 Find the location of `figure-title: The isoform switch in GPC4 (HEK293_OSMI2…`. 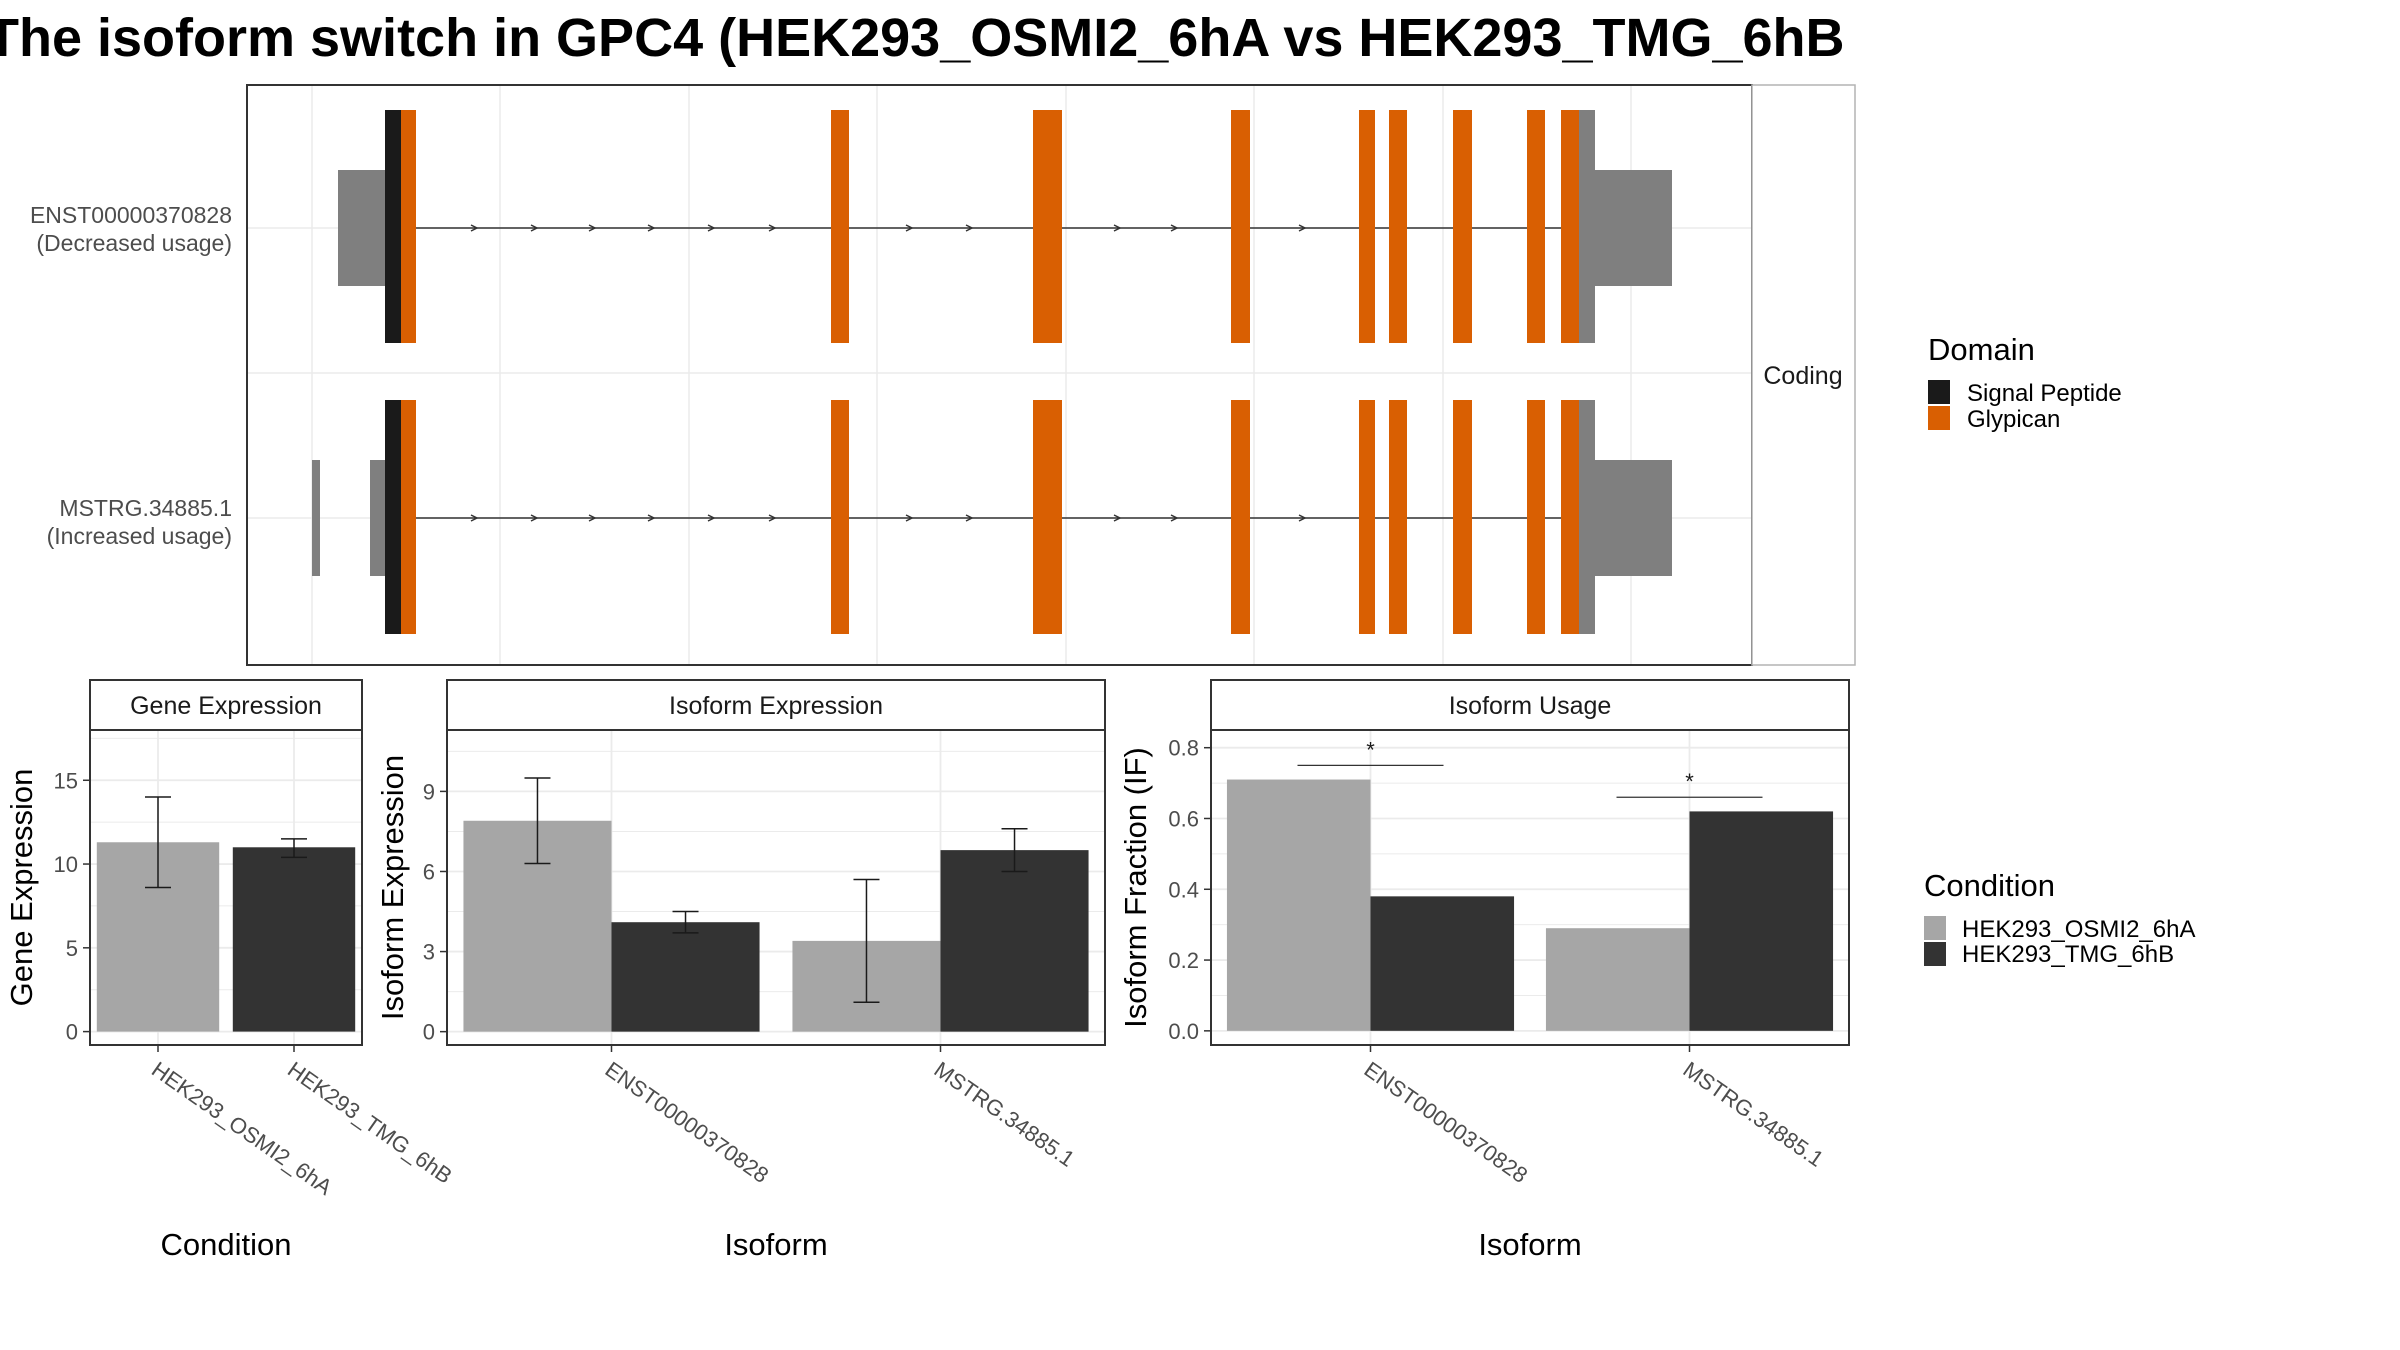

figure-title: The isoform switch in GPC4 (HEK293_OSMI2… is located at coordinates (922, 38).